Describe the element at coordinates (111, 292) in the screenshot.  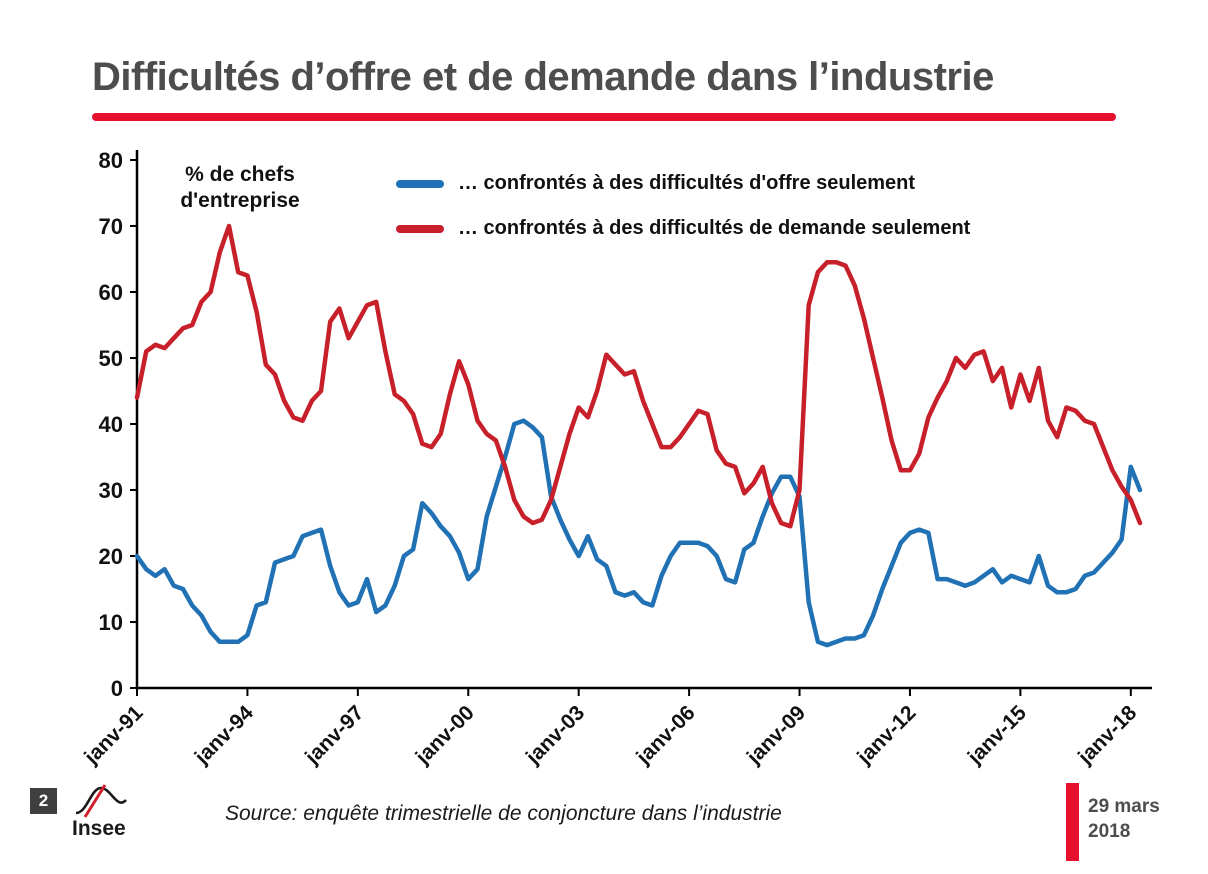
I see `svg-text: 60` at that location.